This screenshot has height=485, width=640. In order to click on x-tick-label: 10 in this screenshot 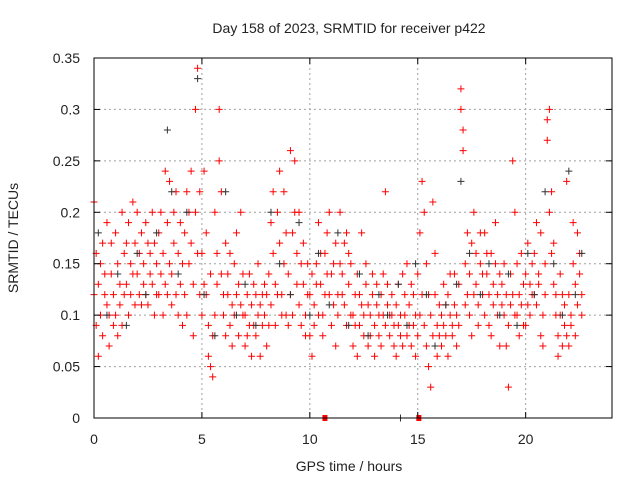, I will do `click(310, 439)`.